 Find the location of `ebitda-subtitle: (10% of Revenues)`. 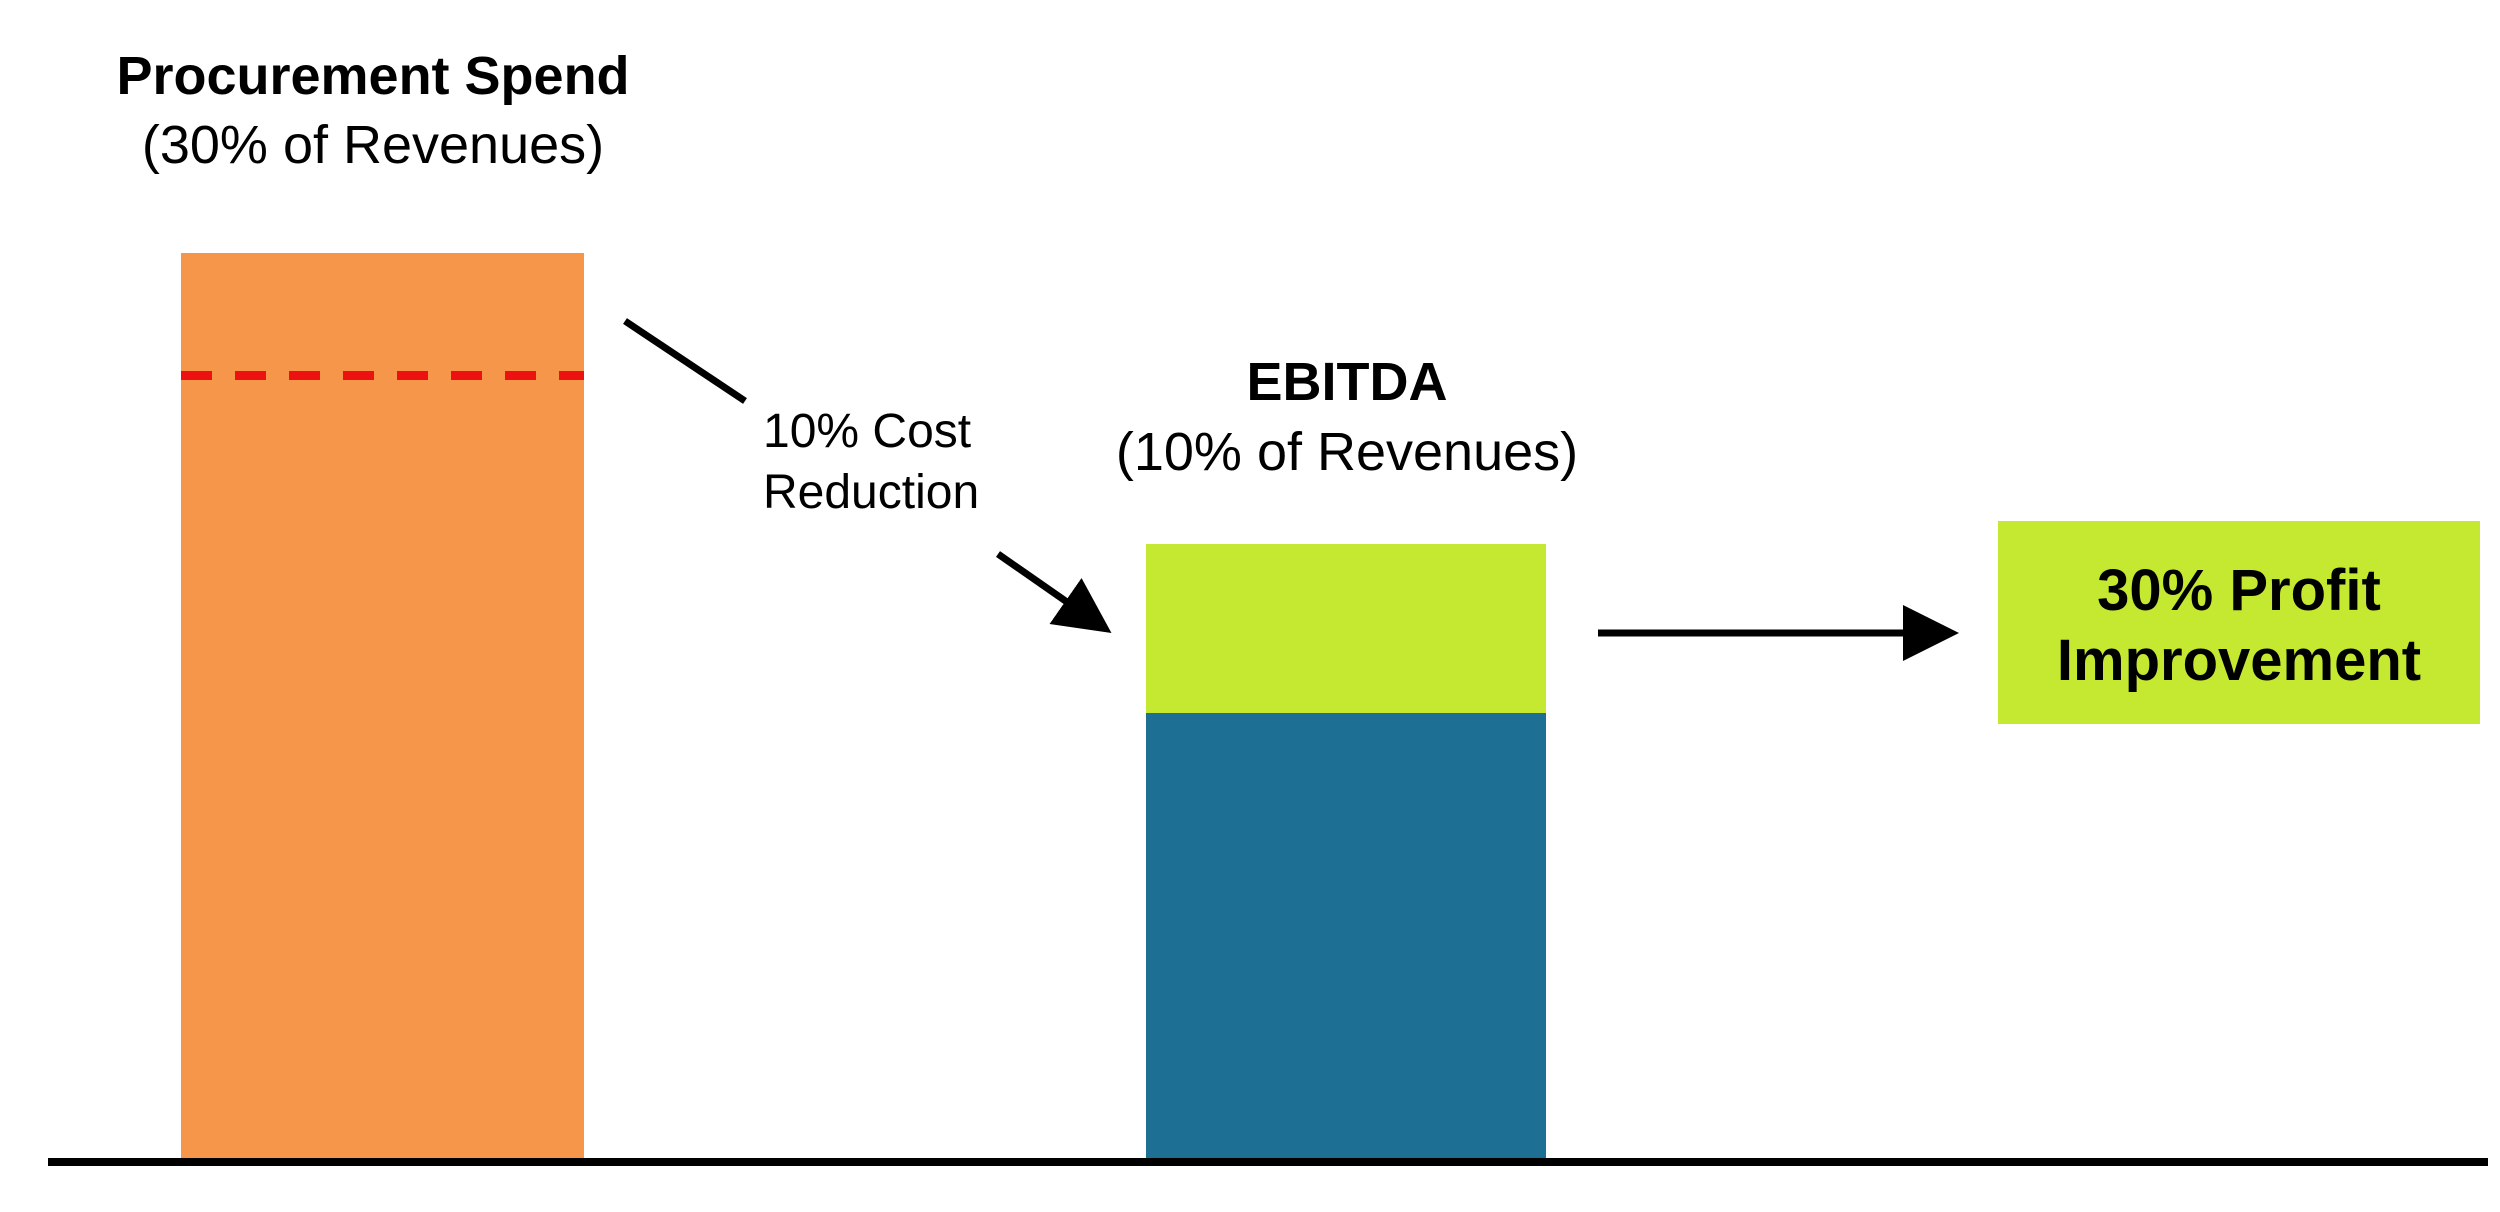

ebitda-subtitle: (10% of Revenues) is located at coordinates (1347, 452).